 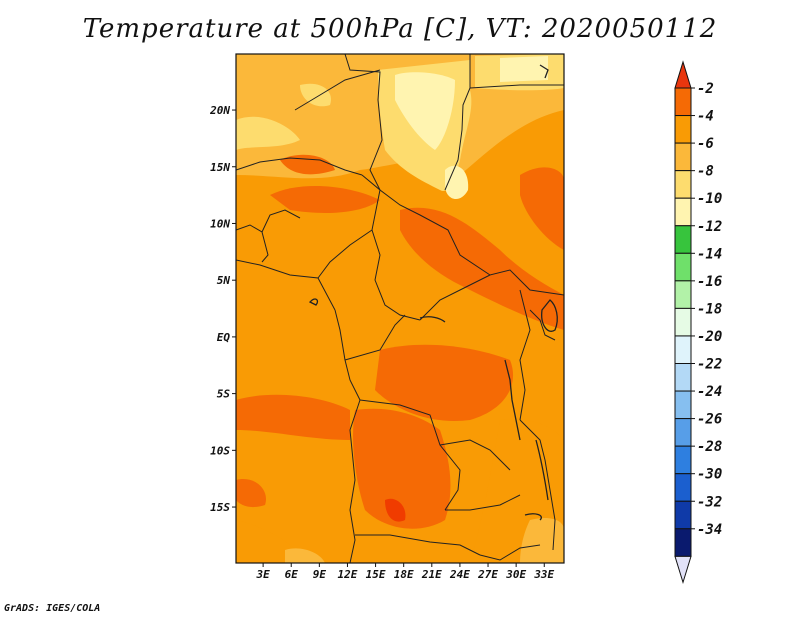 I want to click on colorbar-label: -16, so click(x=709, y=282).